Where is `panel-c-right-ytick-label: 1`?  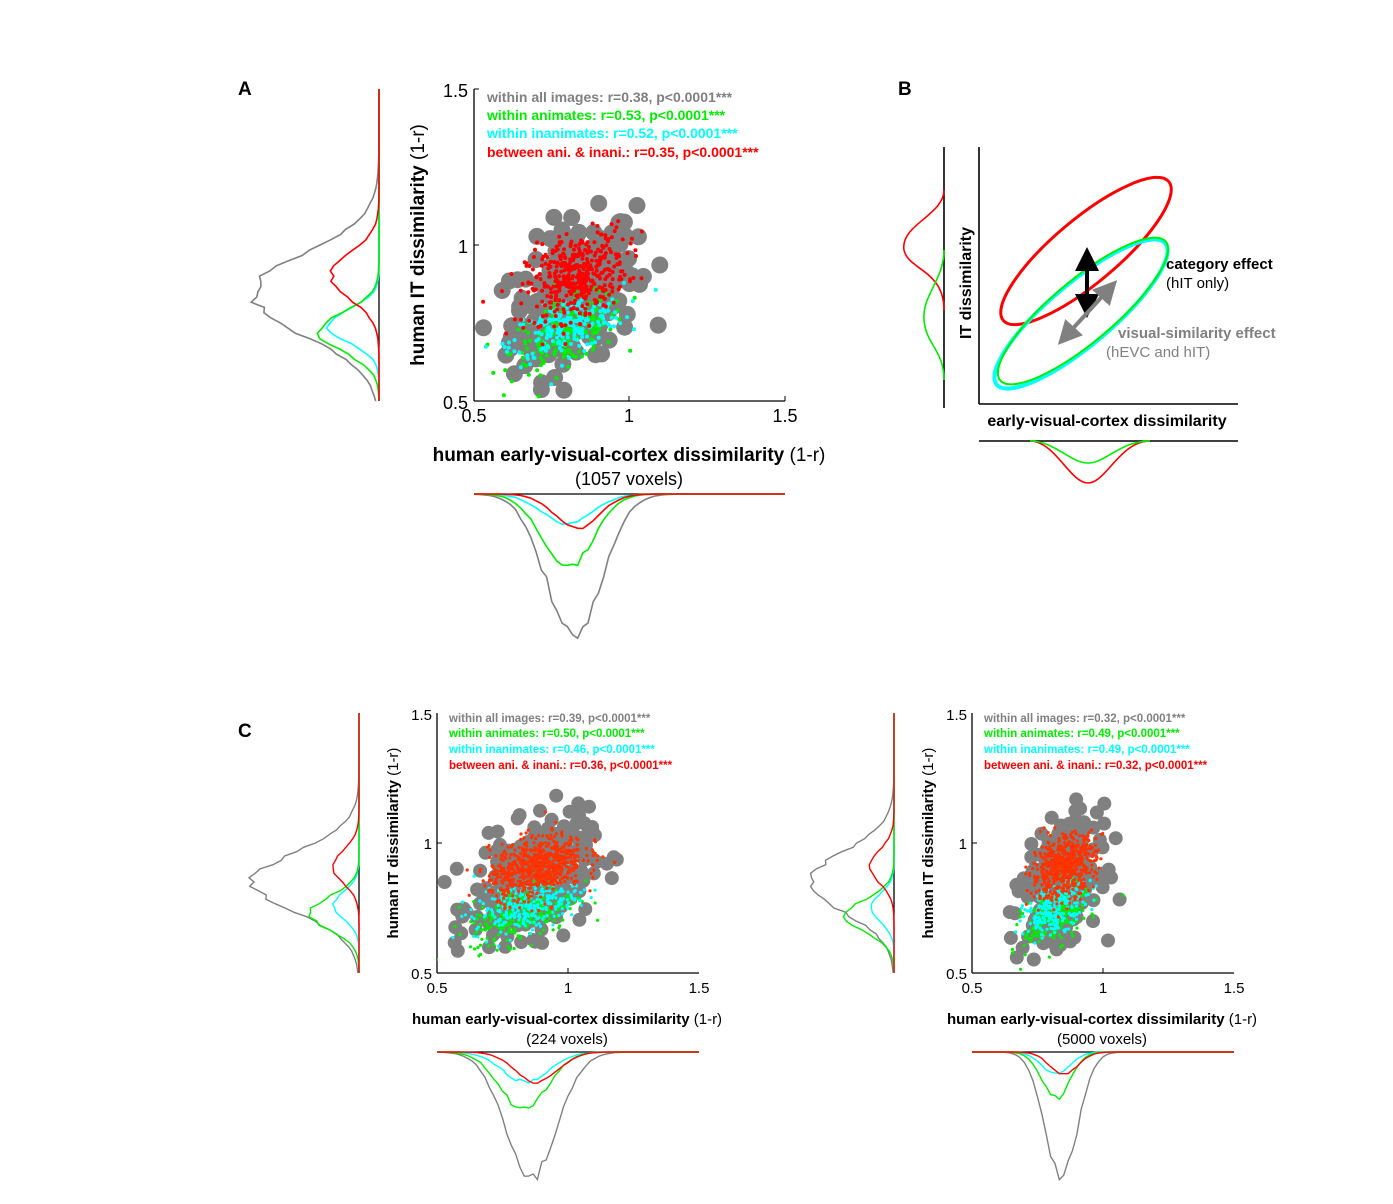 panel-c-right-ytick-label: 1 is located at coordinates (963, 844).